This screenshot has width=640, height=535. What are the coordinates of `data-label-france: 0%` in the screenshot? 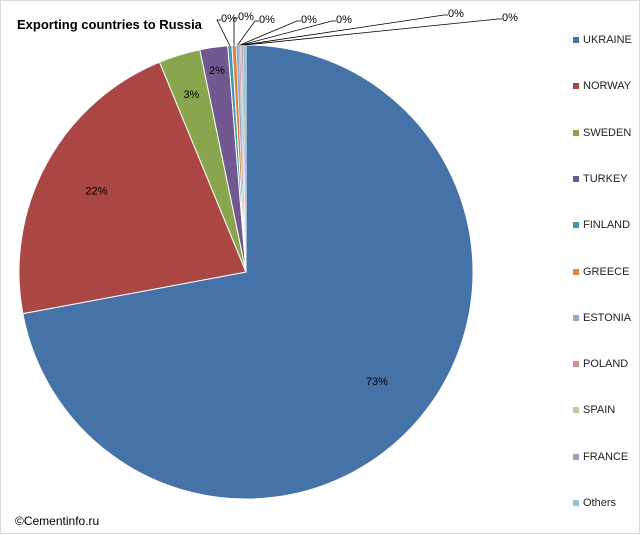 It's located at (456, 14).